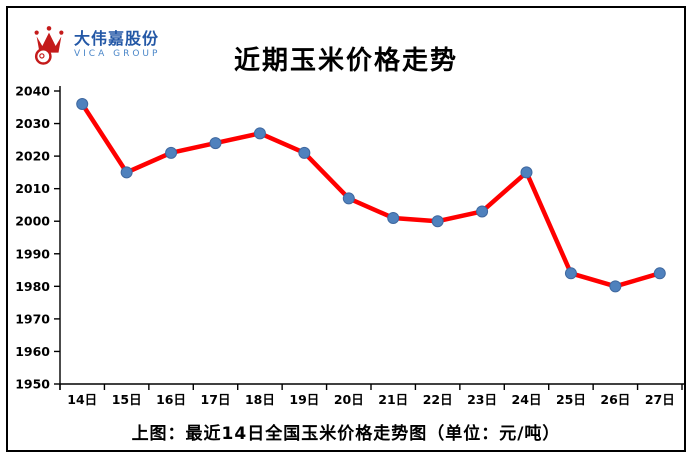 Image resolution: width=692 pixels, height=458 pixels. I want to click on svg-text: 23日, so click(482, 399).